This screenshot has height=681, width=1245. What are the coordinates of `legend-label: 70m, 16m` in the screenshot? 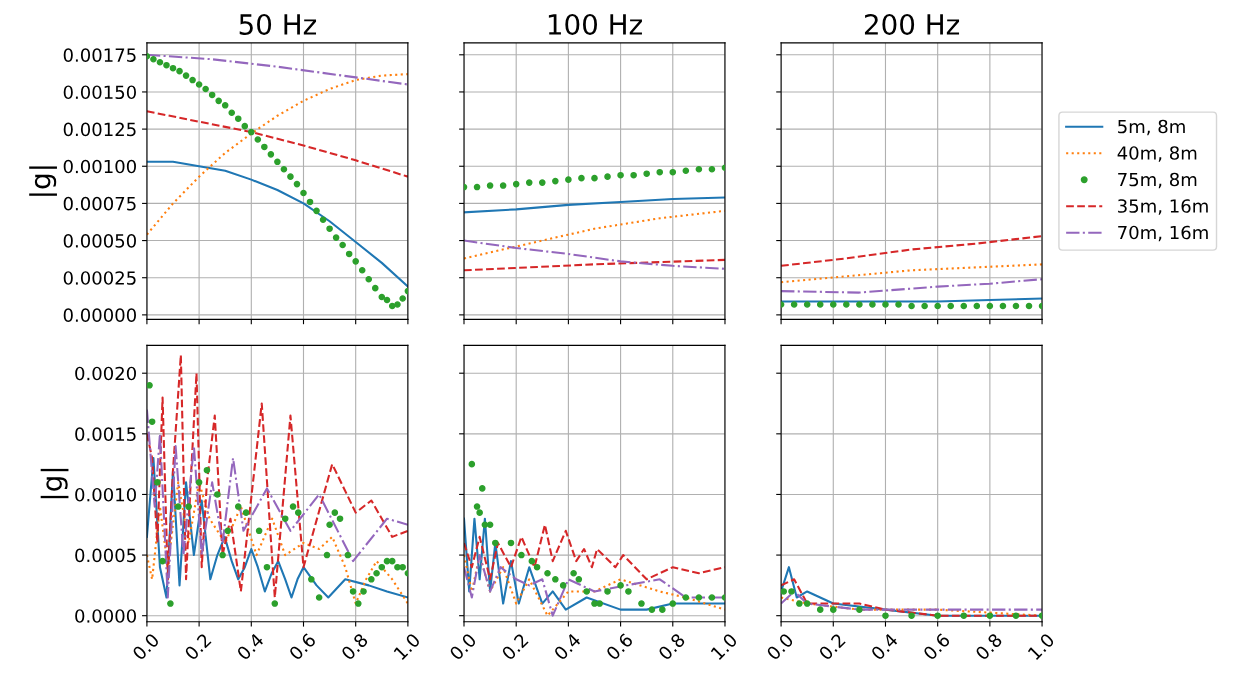 It's located at (1163, 233).